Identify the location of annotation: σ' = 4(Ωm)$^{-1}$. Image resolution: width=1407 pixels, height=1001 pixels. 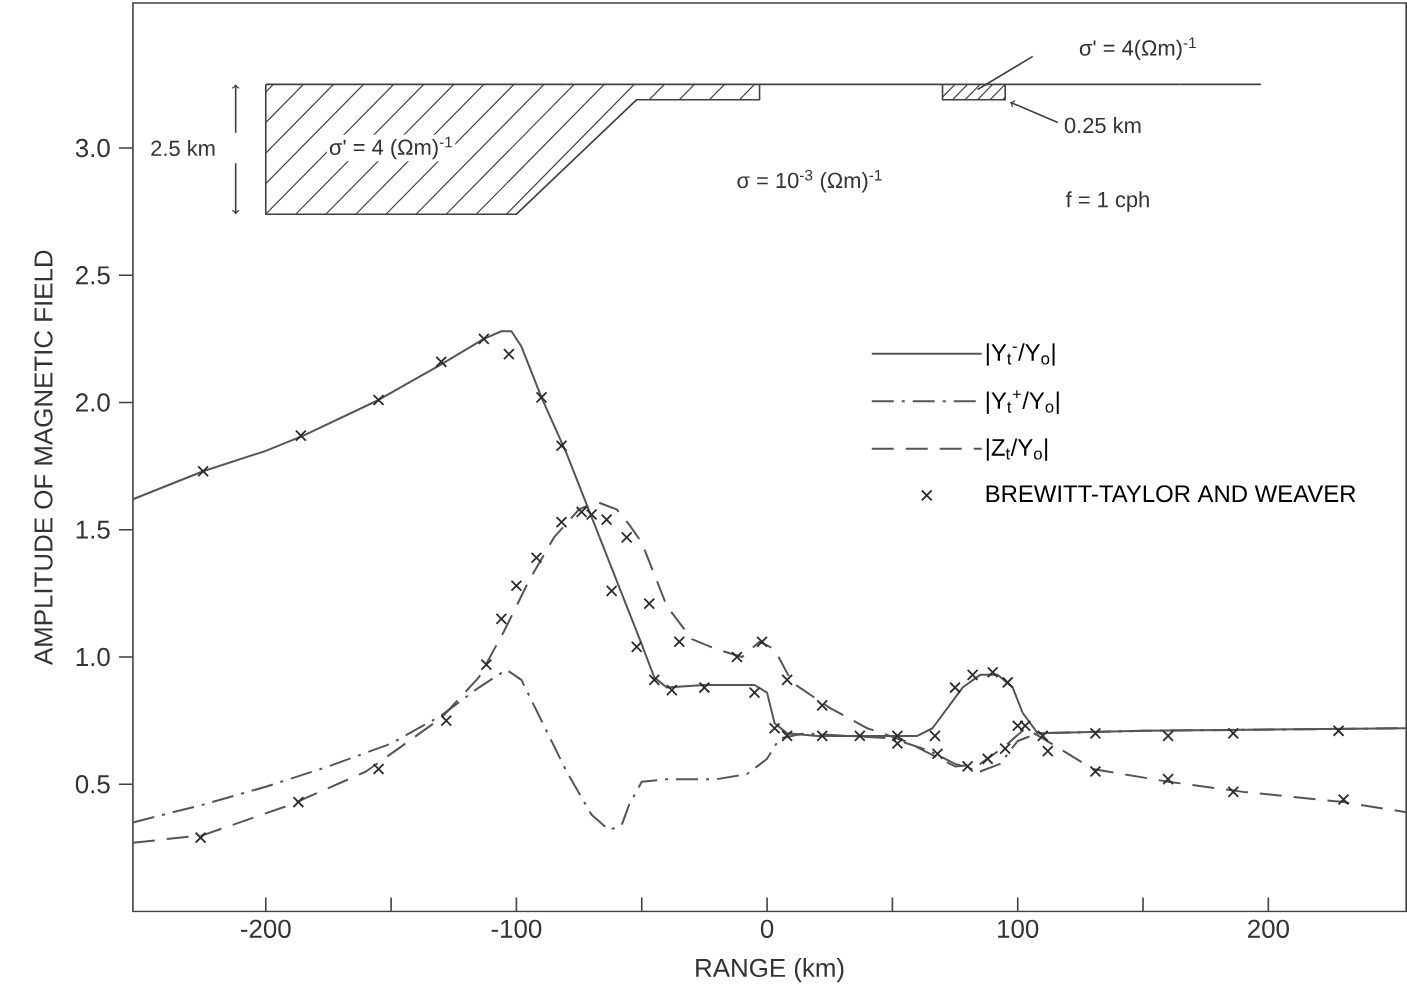
(1137, 48).